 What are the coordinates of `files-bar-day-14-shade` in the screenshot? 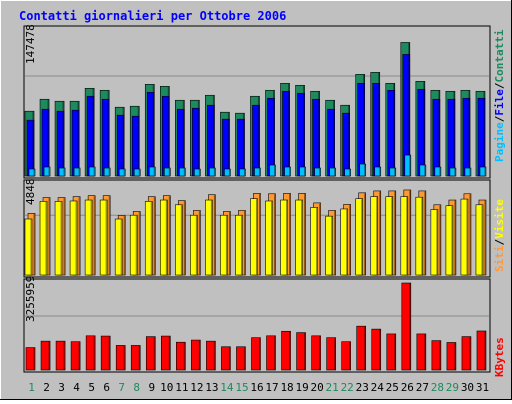 It's located at (228, 147).